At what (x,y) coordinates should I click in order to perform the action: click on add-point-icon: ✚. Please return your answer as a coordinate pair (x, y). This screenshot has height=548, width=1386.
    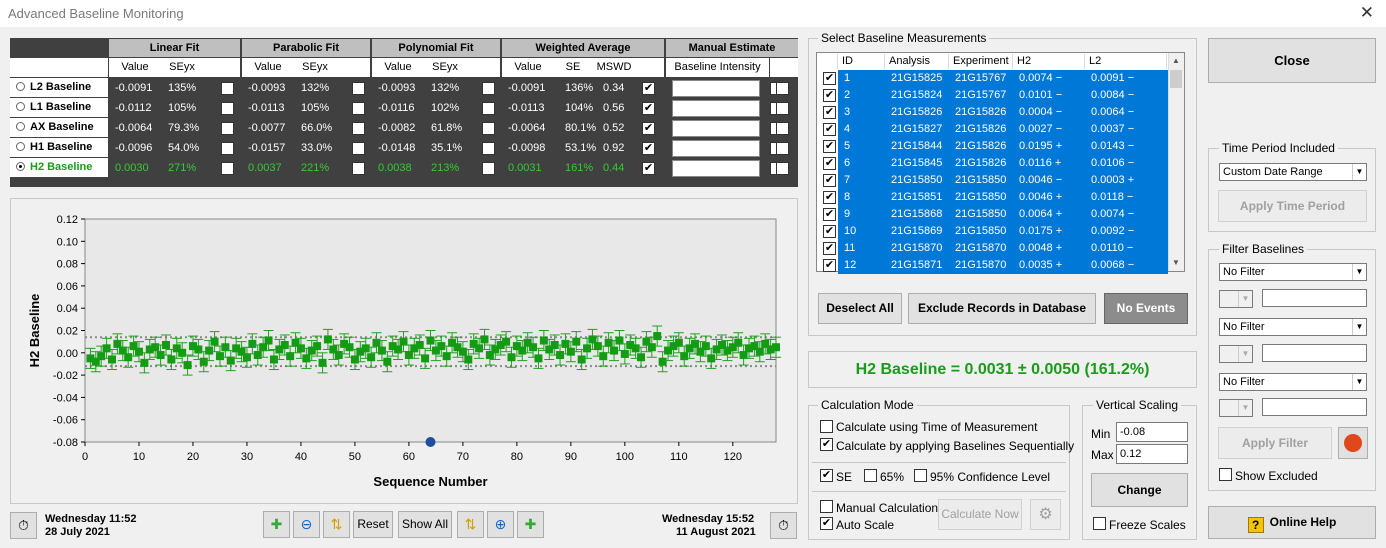
    Looking at the image, I should click on (276, 524).